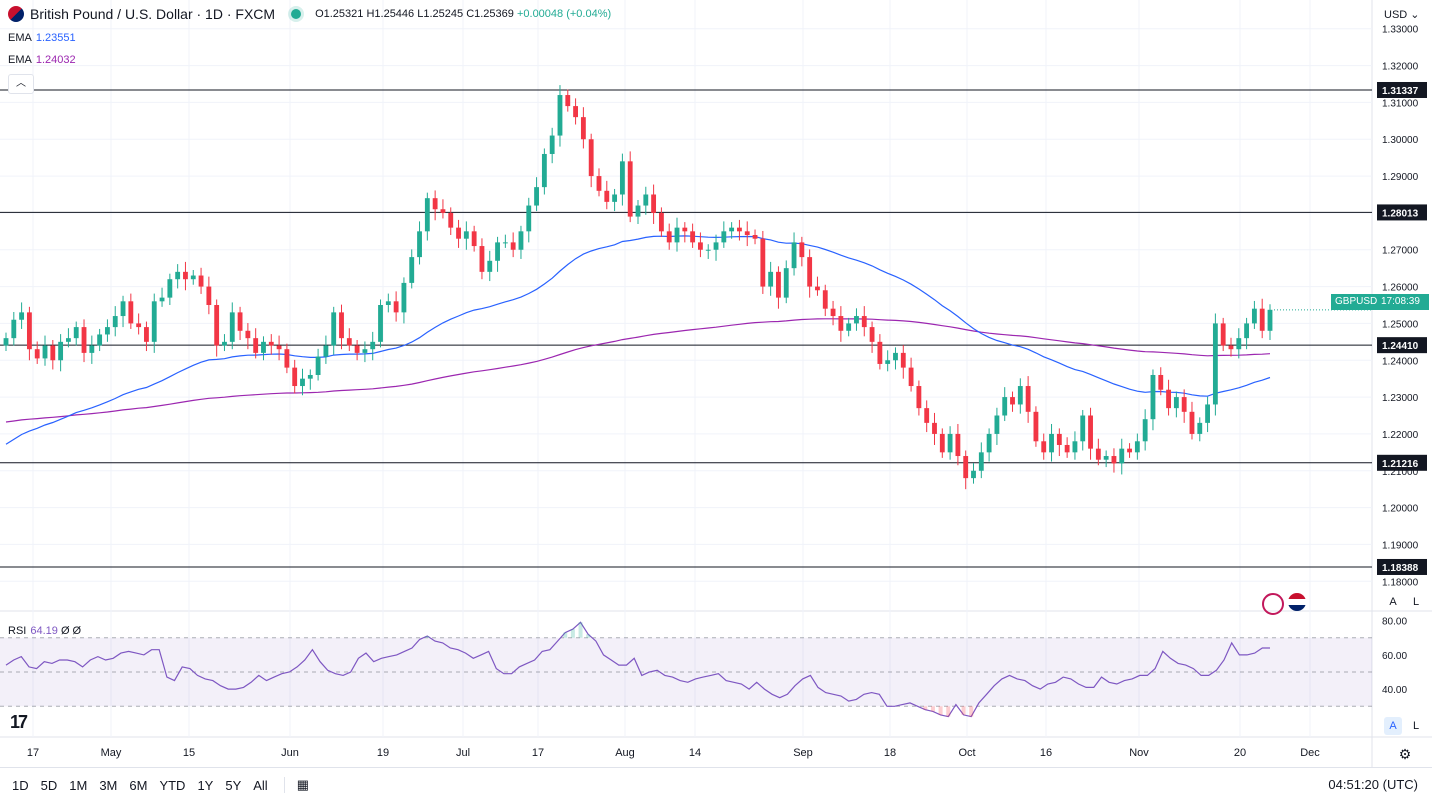 The height and width of the screenshot is (805, 1432). I want to click on lightning-icon, so click(1273, 604).